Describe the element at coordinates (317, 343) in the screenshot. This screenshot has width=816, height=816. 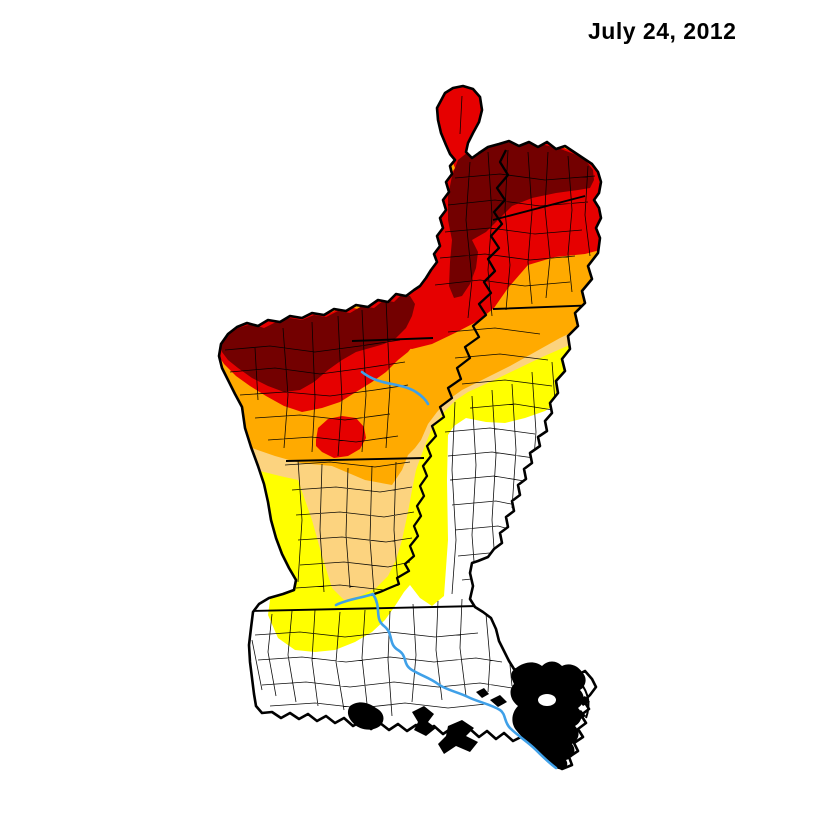
I see `drought-d4-region-west` at that location.